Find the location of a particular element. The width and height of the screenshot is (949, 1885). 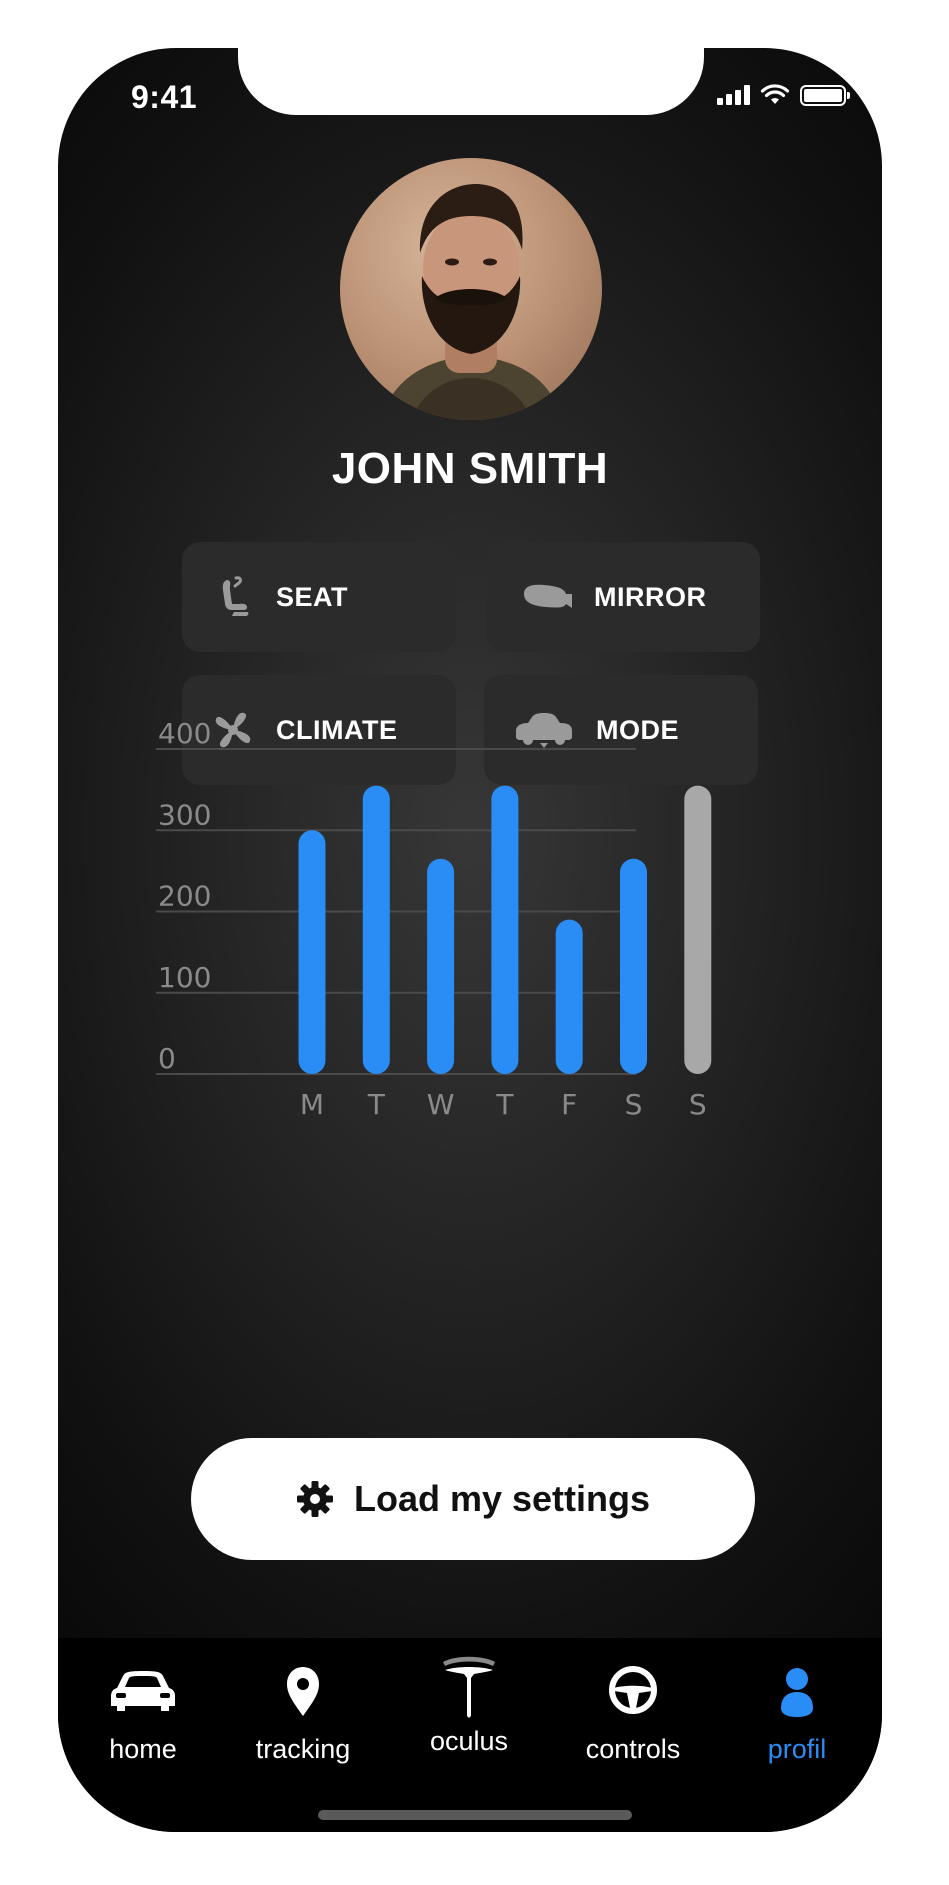

climate-button: CLIMATE is located at coordinates (319, 730).